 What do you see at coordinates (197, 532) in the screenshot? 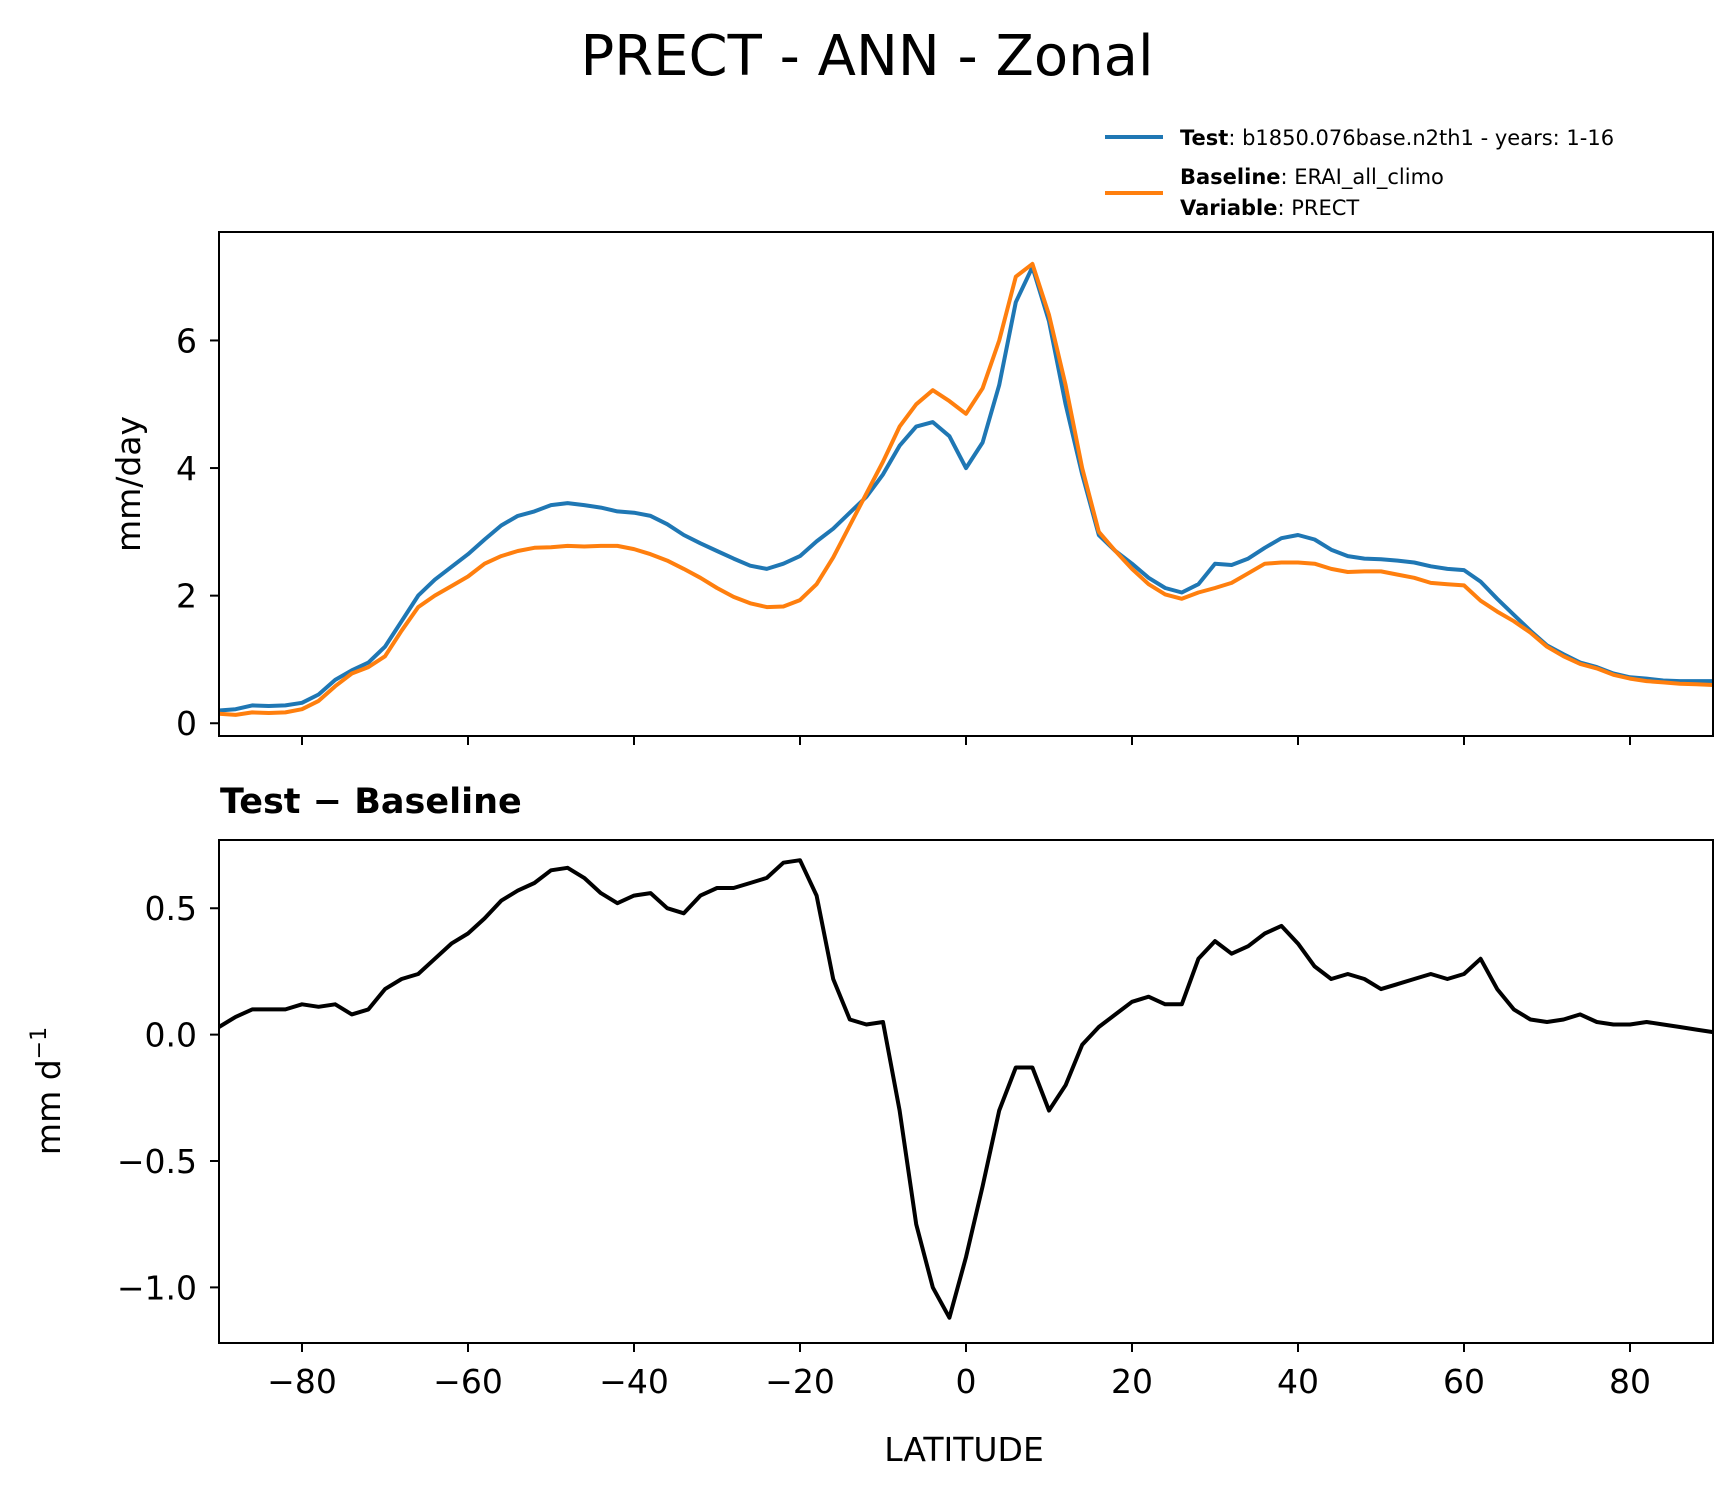
I see `top-panel-y-ticks: 0 2 4 6` at bounding box center [197, 532].